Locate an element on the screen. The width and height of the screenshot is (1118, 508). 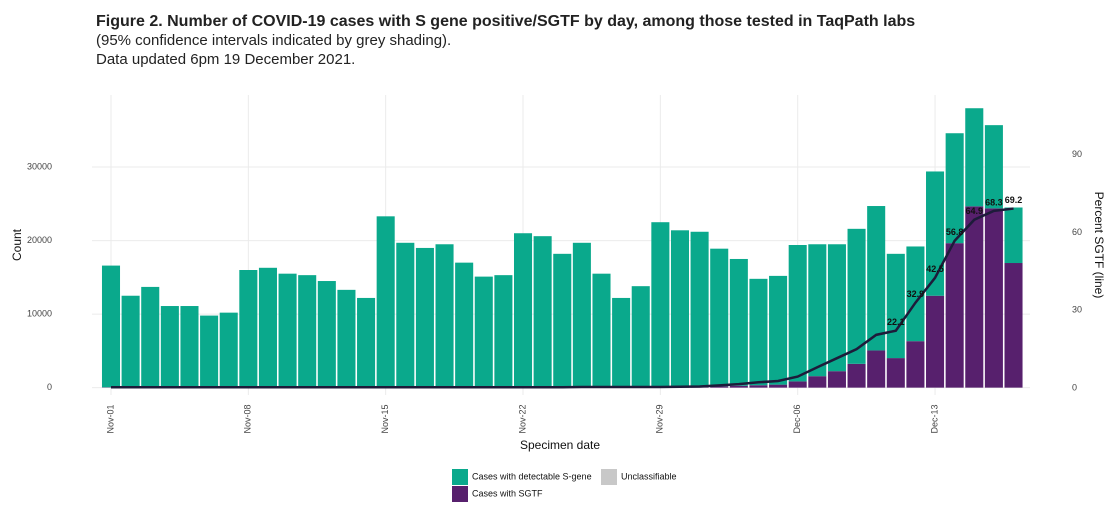
x-tick-label: Nov-08 is located at coordinates (248, 418).